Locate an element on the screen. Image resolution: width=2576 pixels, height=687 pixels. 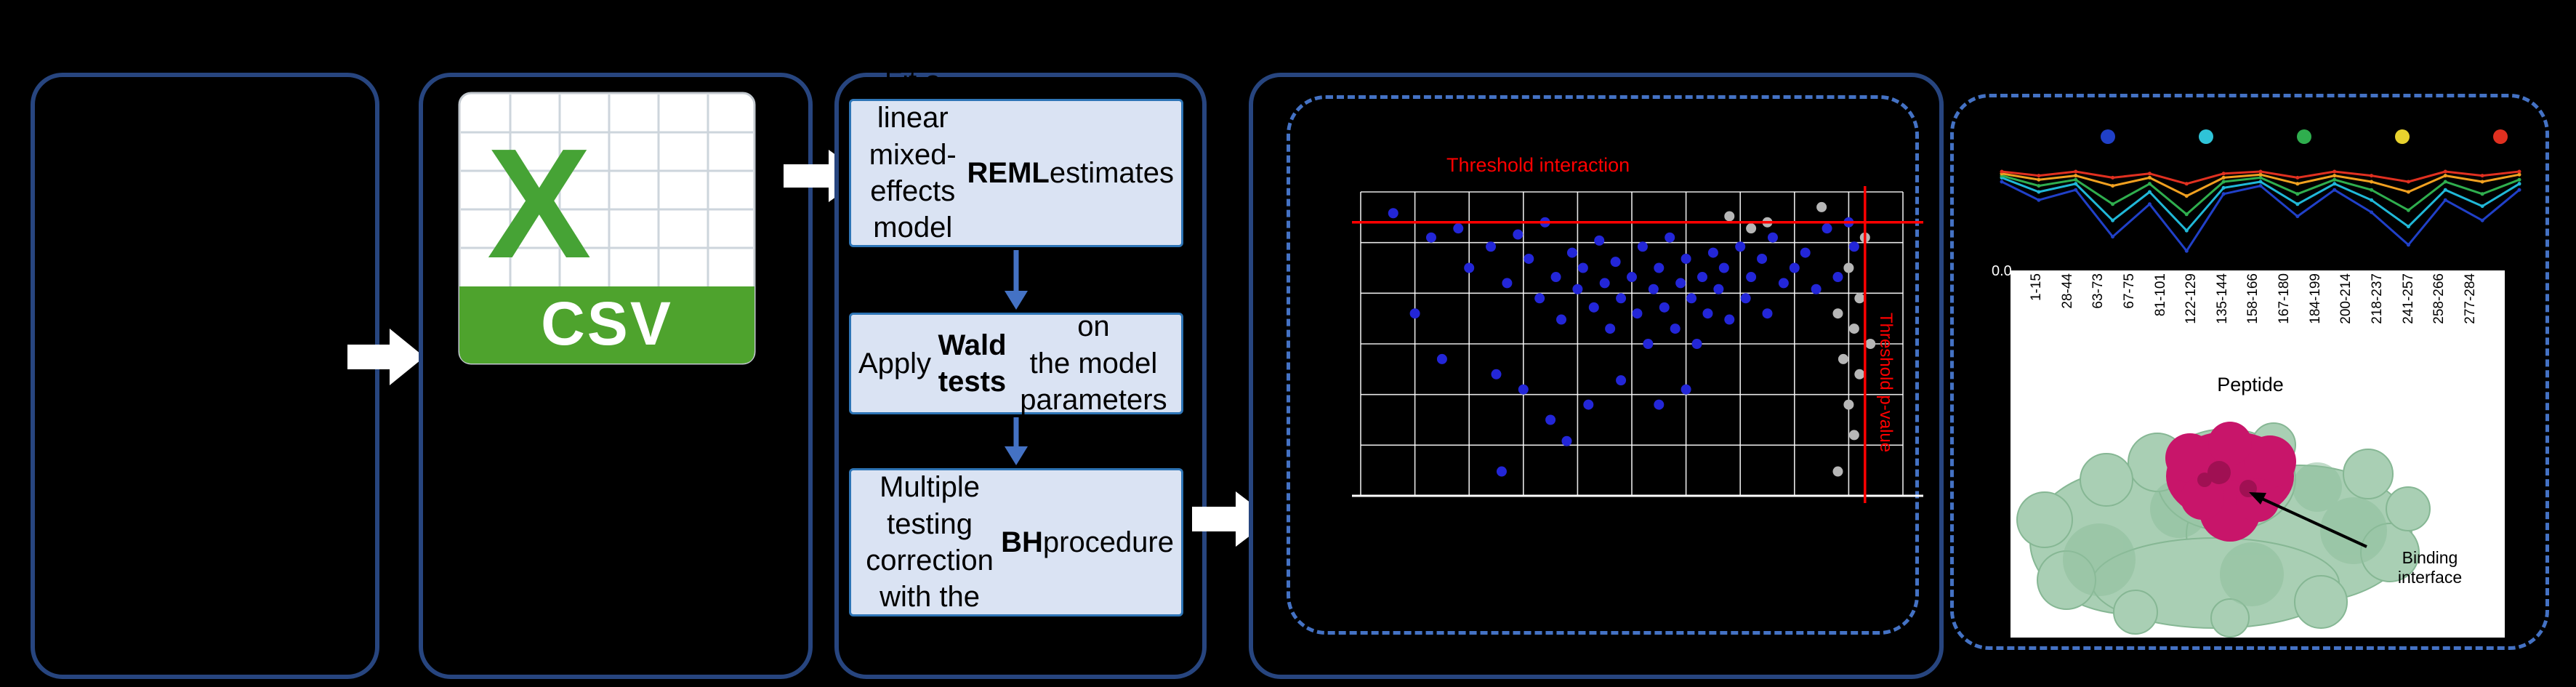
protein-shading is located at coordinates (2225, 534).